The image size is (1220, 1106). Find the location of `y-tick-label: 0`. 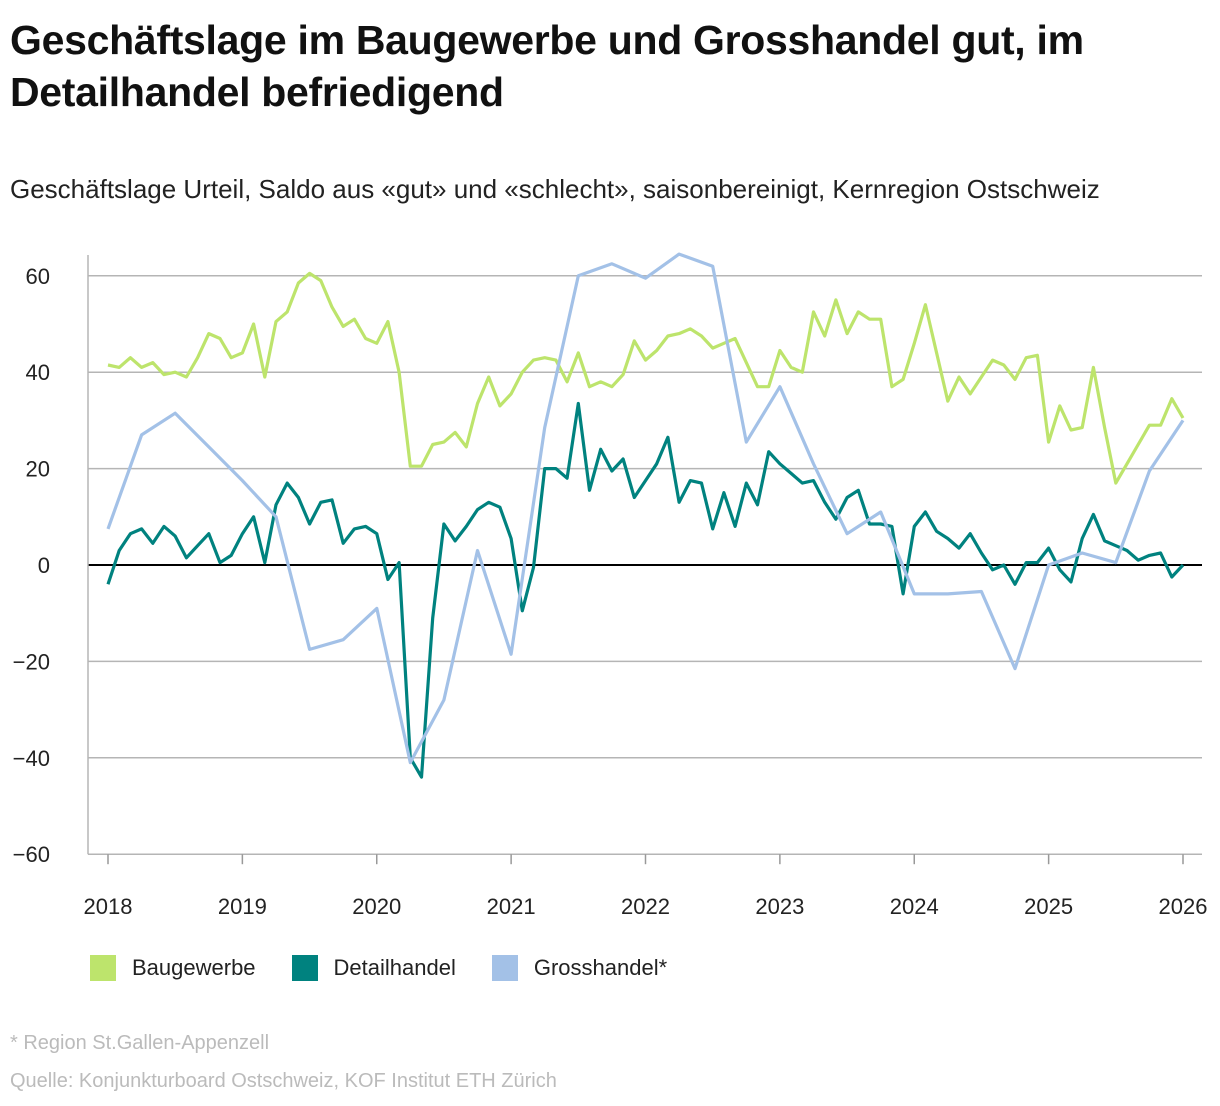

y-tick-label: 0 is located at coordinates (44, 565).